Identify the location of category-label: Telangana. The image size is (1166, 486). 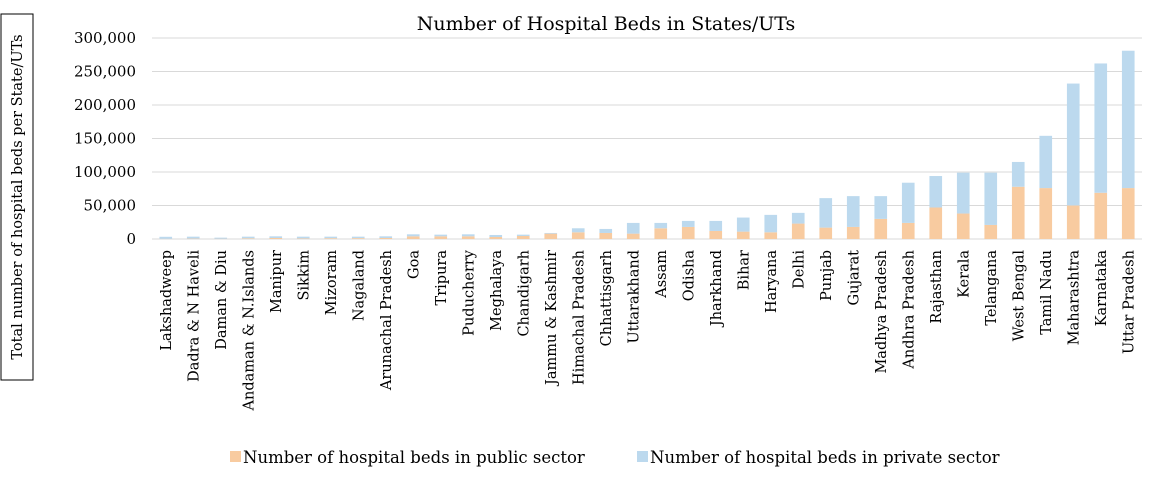
(992, 288).